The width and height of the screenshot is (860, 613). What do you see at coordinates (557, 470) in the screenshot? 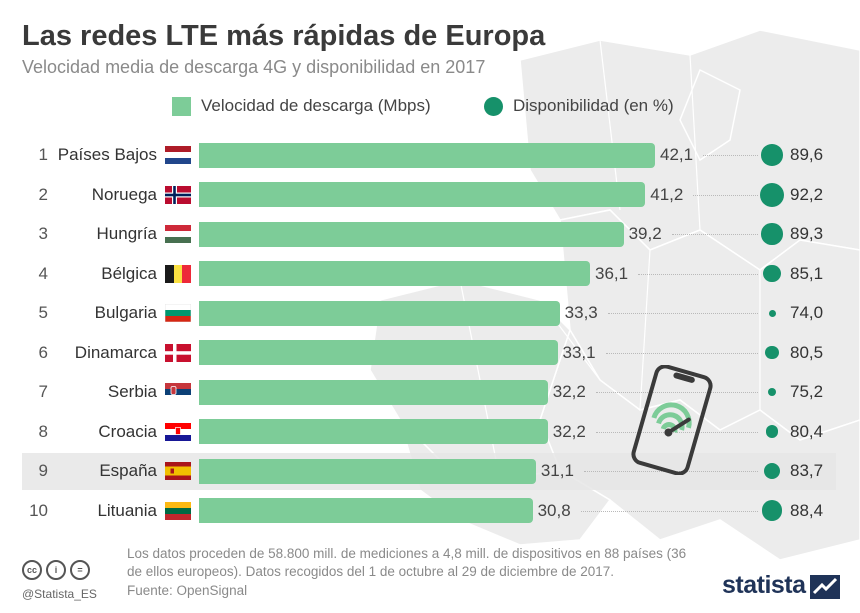
I see `bar-data-label: 31,1` at bounding box center [557, 470].